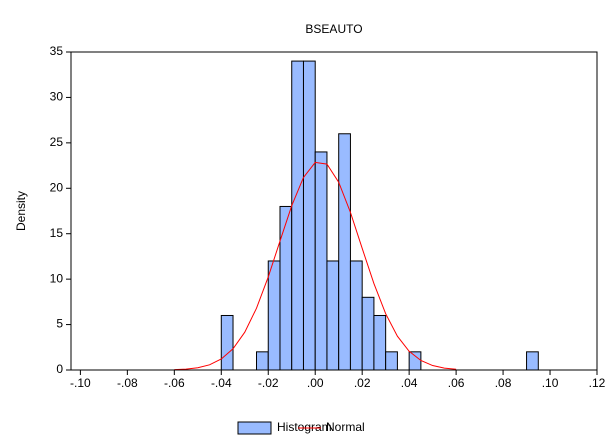 The height and width of the screenshot is (437, 605). Describe the element at coordinates (57, 97) in the screenshot. I see `y-tick-label: 30` at that location.